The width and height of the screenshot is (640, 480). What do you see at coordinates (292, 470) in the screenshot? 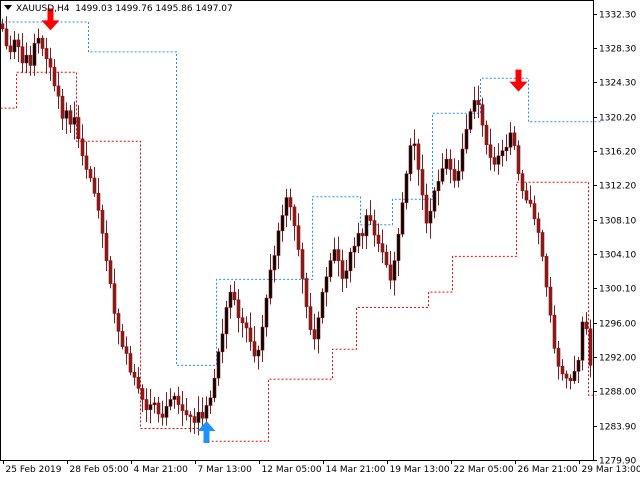
I see `x-tick-label: 12 Mar 05:00` at bounding box center [292, 470].